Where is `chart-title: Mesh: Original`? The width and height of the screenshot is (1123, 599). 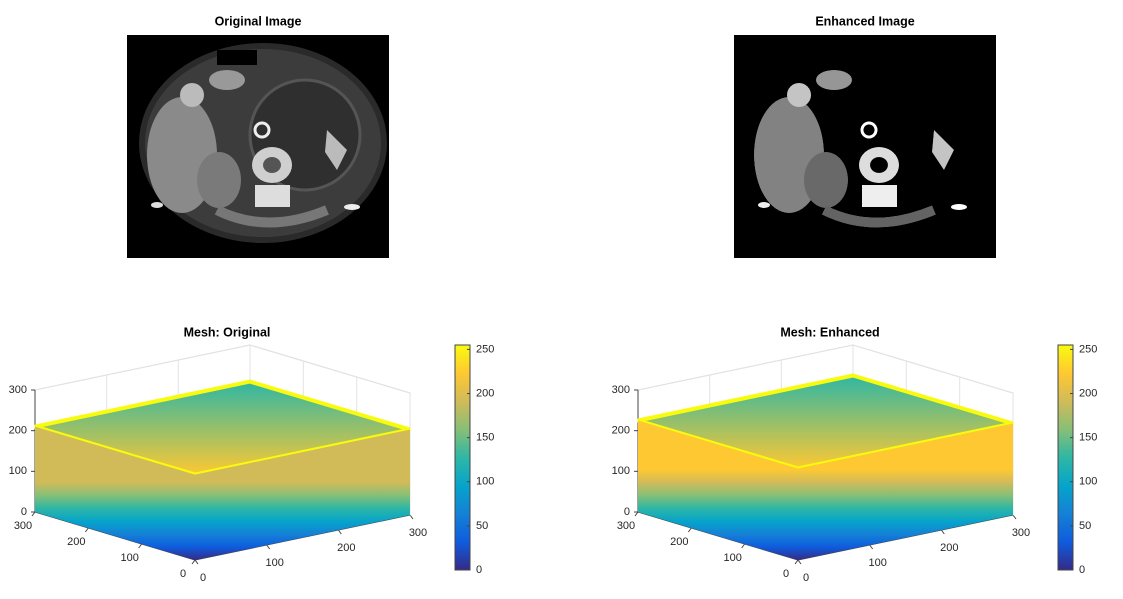
chart-title: Mesh: Original is located at coordinates (227, 332).